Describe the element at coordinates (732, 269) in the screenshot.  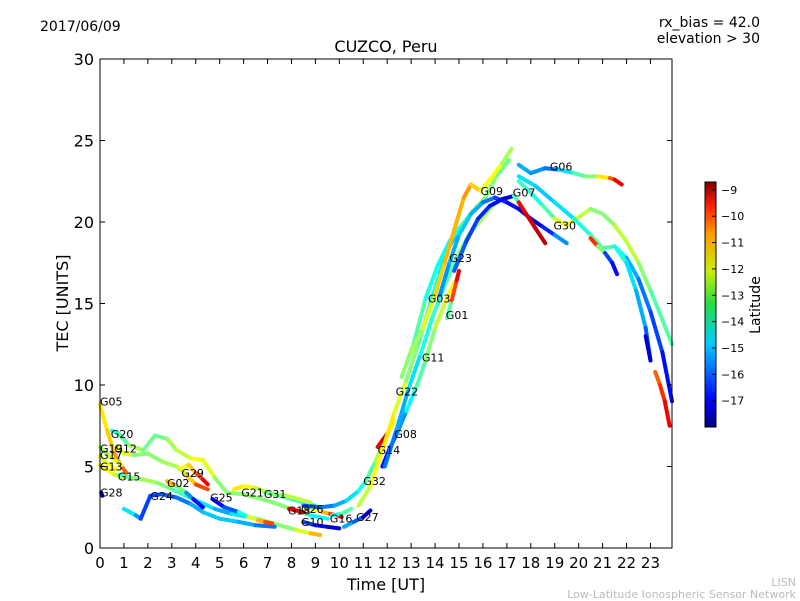
I see `colorbar-tick-label: −12` at that location.